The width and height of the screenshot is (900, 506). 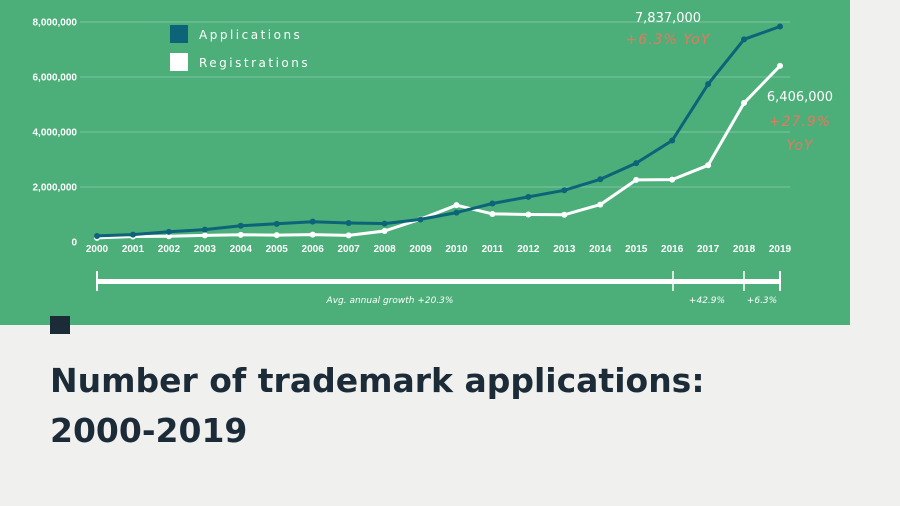 What do you see at coordinates (493, 249) in the screenshot?
I see `x-tick-label-2011: 2011` at bounding box center [493, 249].